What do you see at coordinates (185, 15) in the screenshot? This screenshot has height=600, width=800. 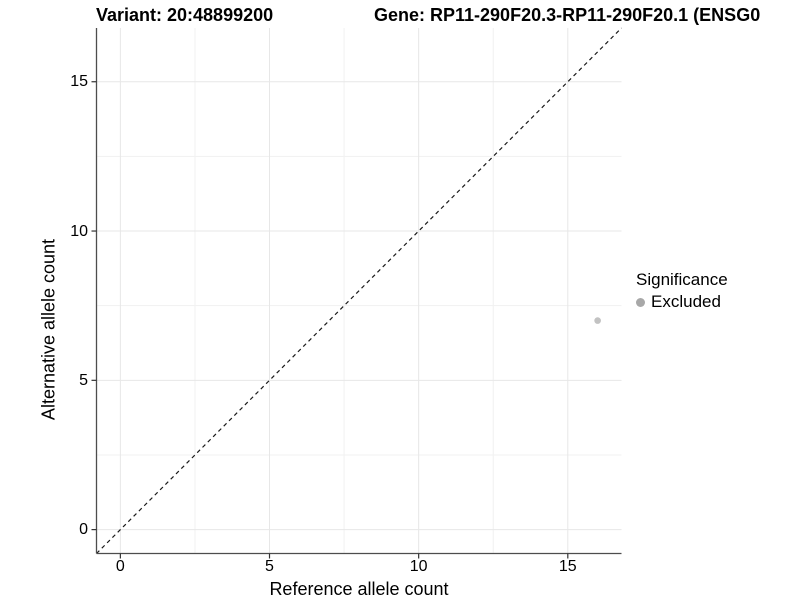 I see `variant-title: Variant: 20:48899200` at bounding box center [185, 15].